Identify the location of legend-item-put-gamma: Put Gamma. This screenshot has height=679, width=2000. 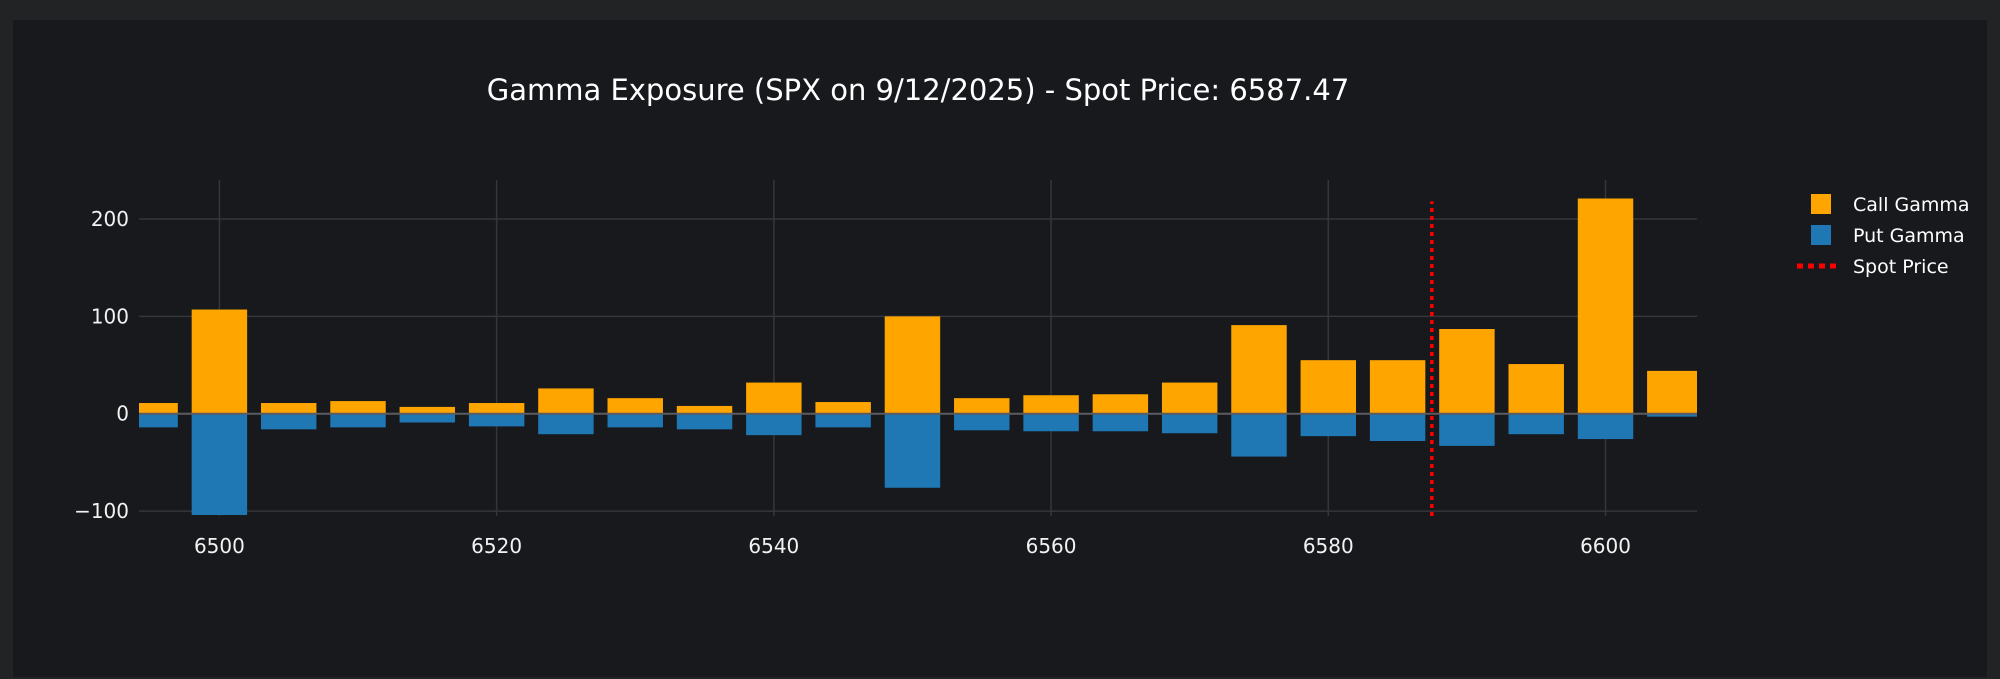
(1888, 236).